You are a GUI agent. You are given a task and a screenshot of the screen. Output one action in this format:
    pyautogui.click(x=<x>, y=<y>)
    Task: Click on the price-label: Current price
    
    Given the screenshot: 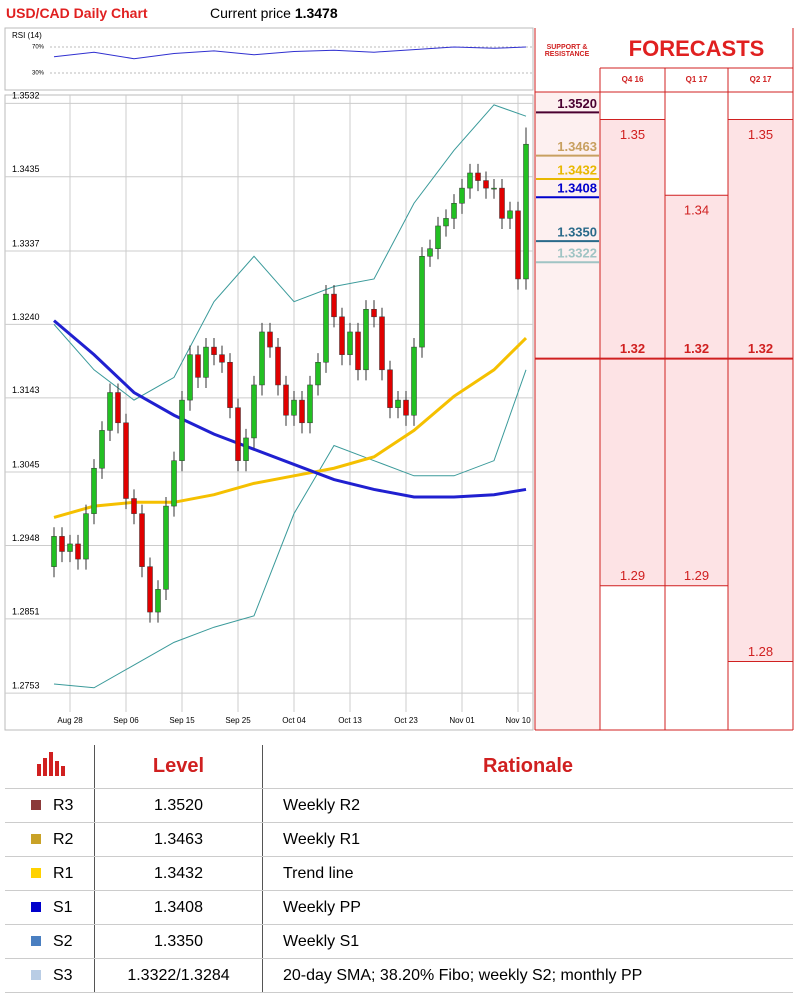 What is the action you would take?
    pyautogui.click(x=250, y=13)
    